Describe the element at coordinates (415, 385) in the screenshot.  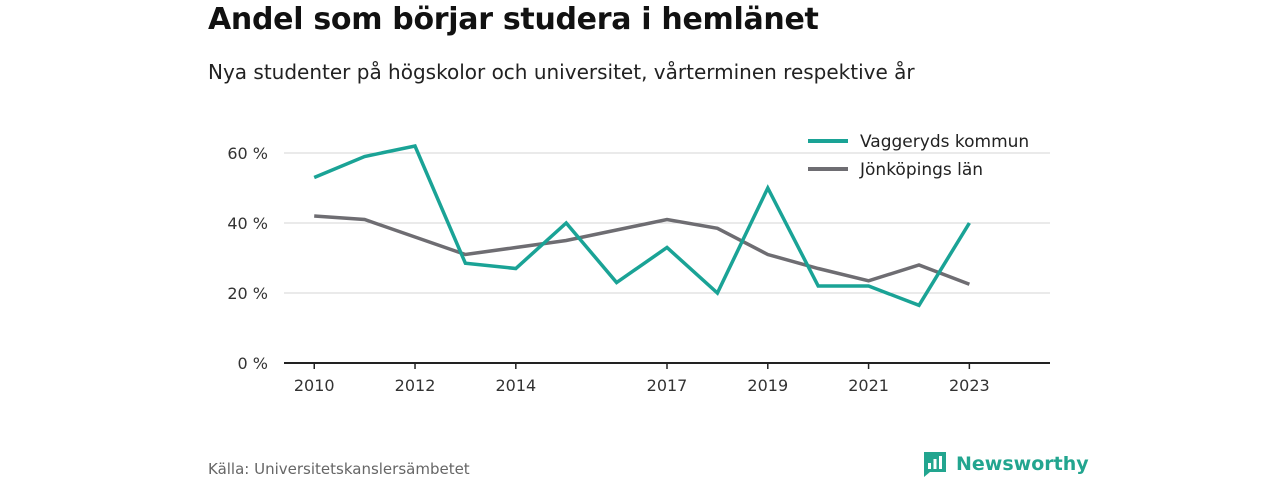
I see `x-tick-label: 2012` at that location.